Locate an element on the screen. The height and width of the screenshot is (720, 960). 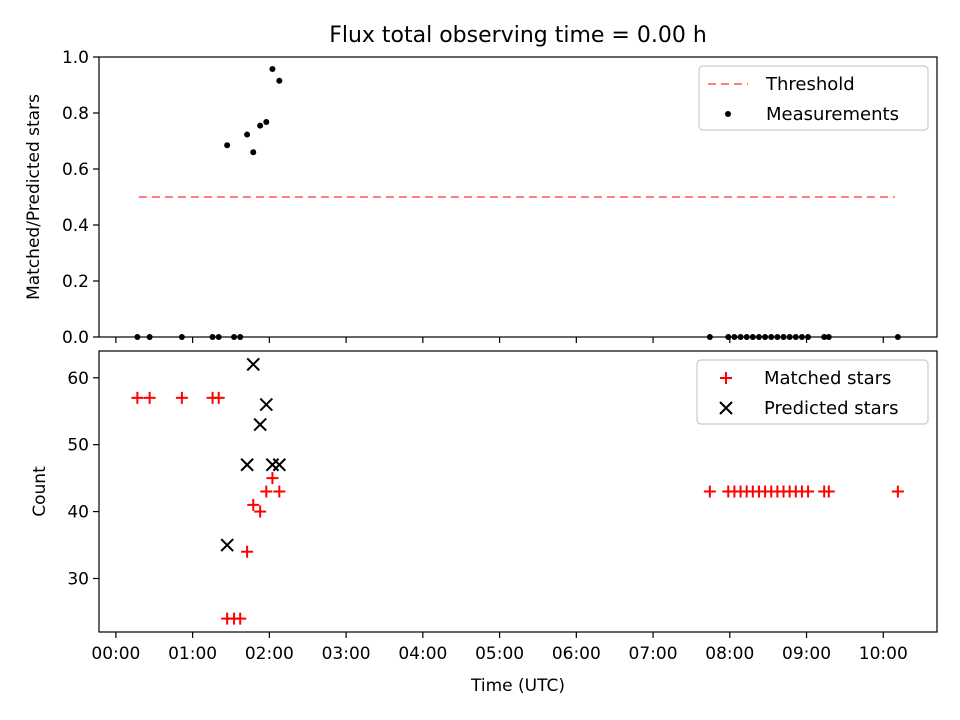
bottom-xtick-label: 09:00 is located at coordinates (806, 654).